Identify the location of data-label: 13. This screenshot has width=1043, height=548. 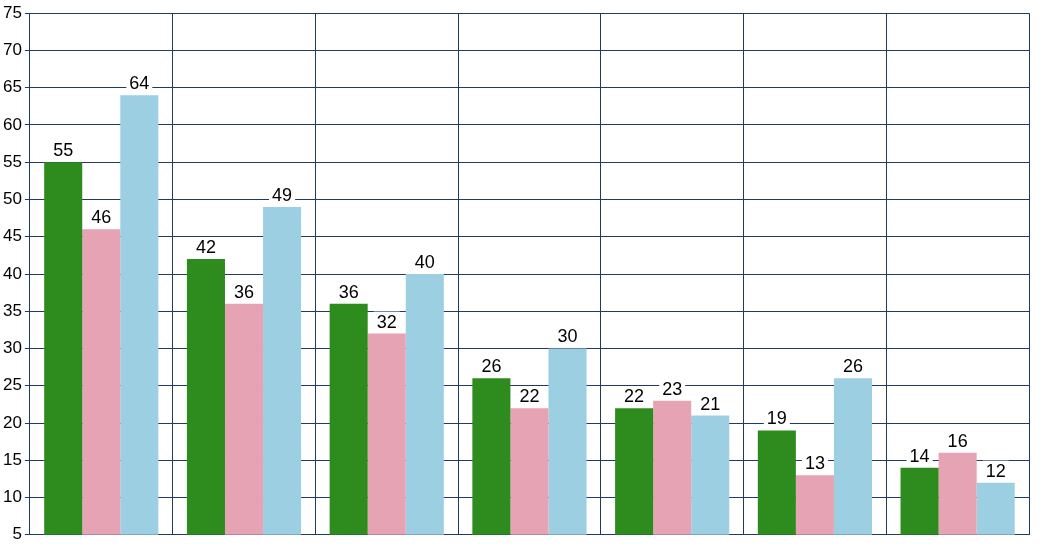
(814, 463).